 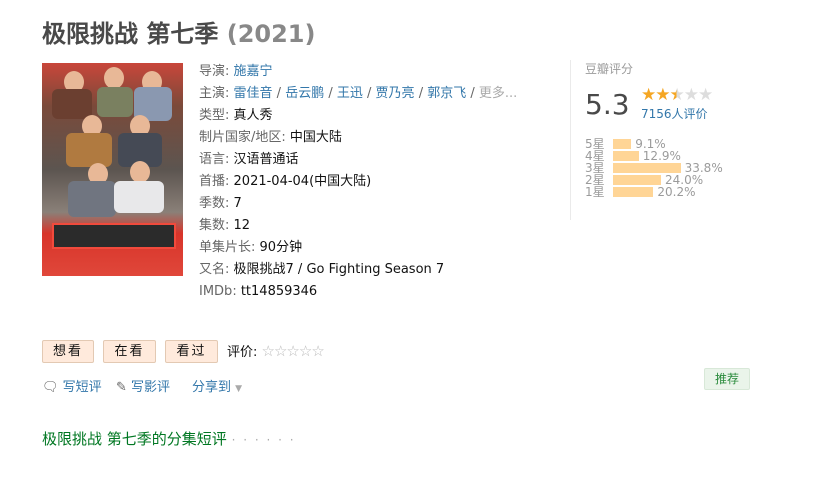 What do you see at coordinates (50, 387) in the screenshot?
I see `comment-icon: 🗨︎` at bounding box center [50, 387].